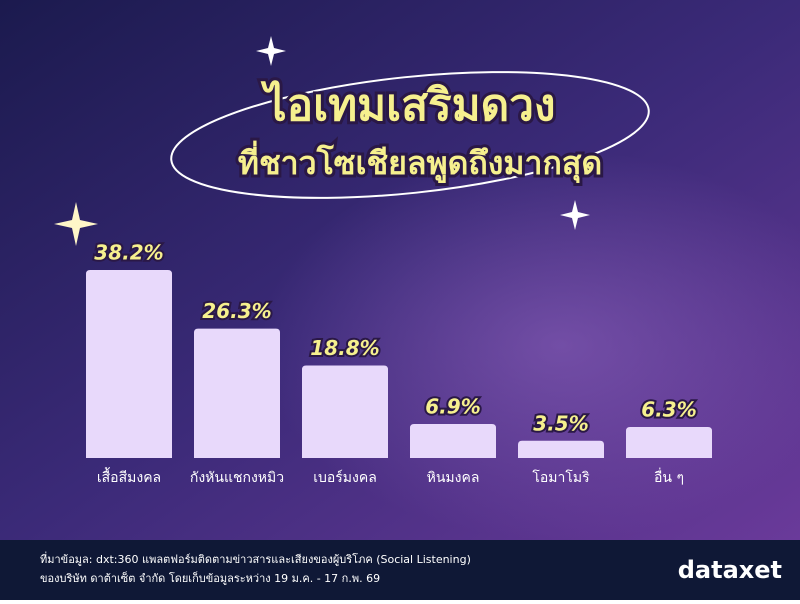 This screenshot has width=800, height=604. What do you see at coordinates (560, 423) in the screenshot?
I see `value-label: 3.5%` at bounding box center [560, 423].